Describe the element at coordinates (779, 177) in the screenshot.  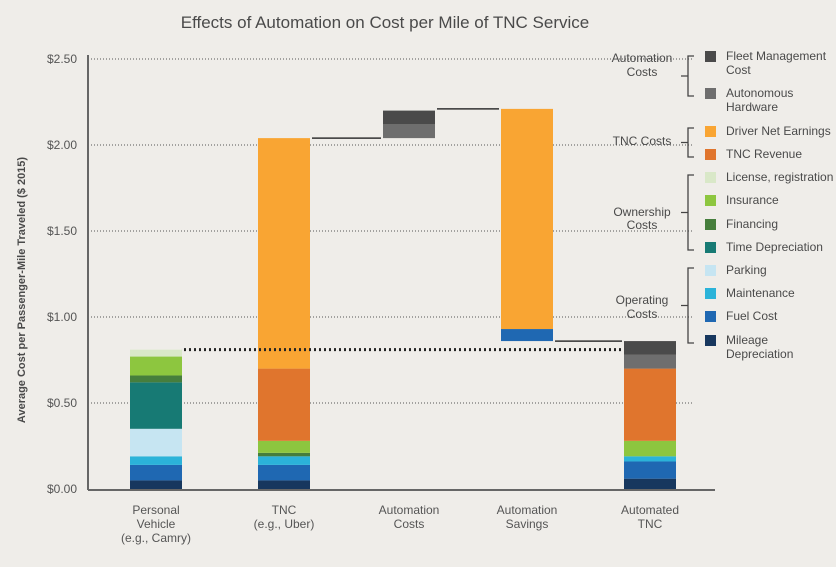
I see `legend-label: License, registration` at that location.